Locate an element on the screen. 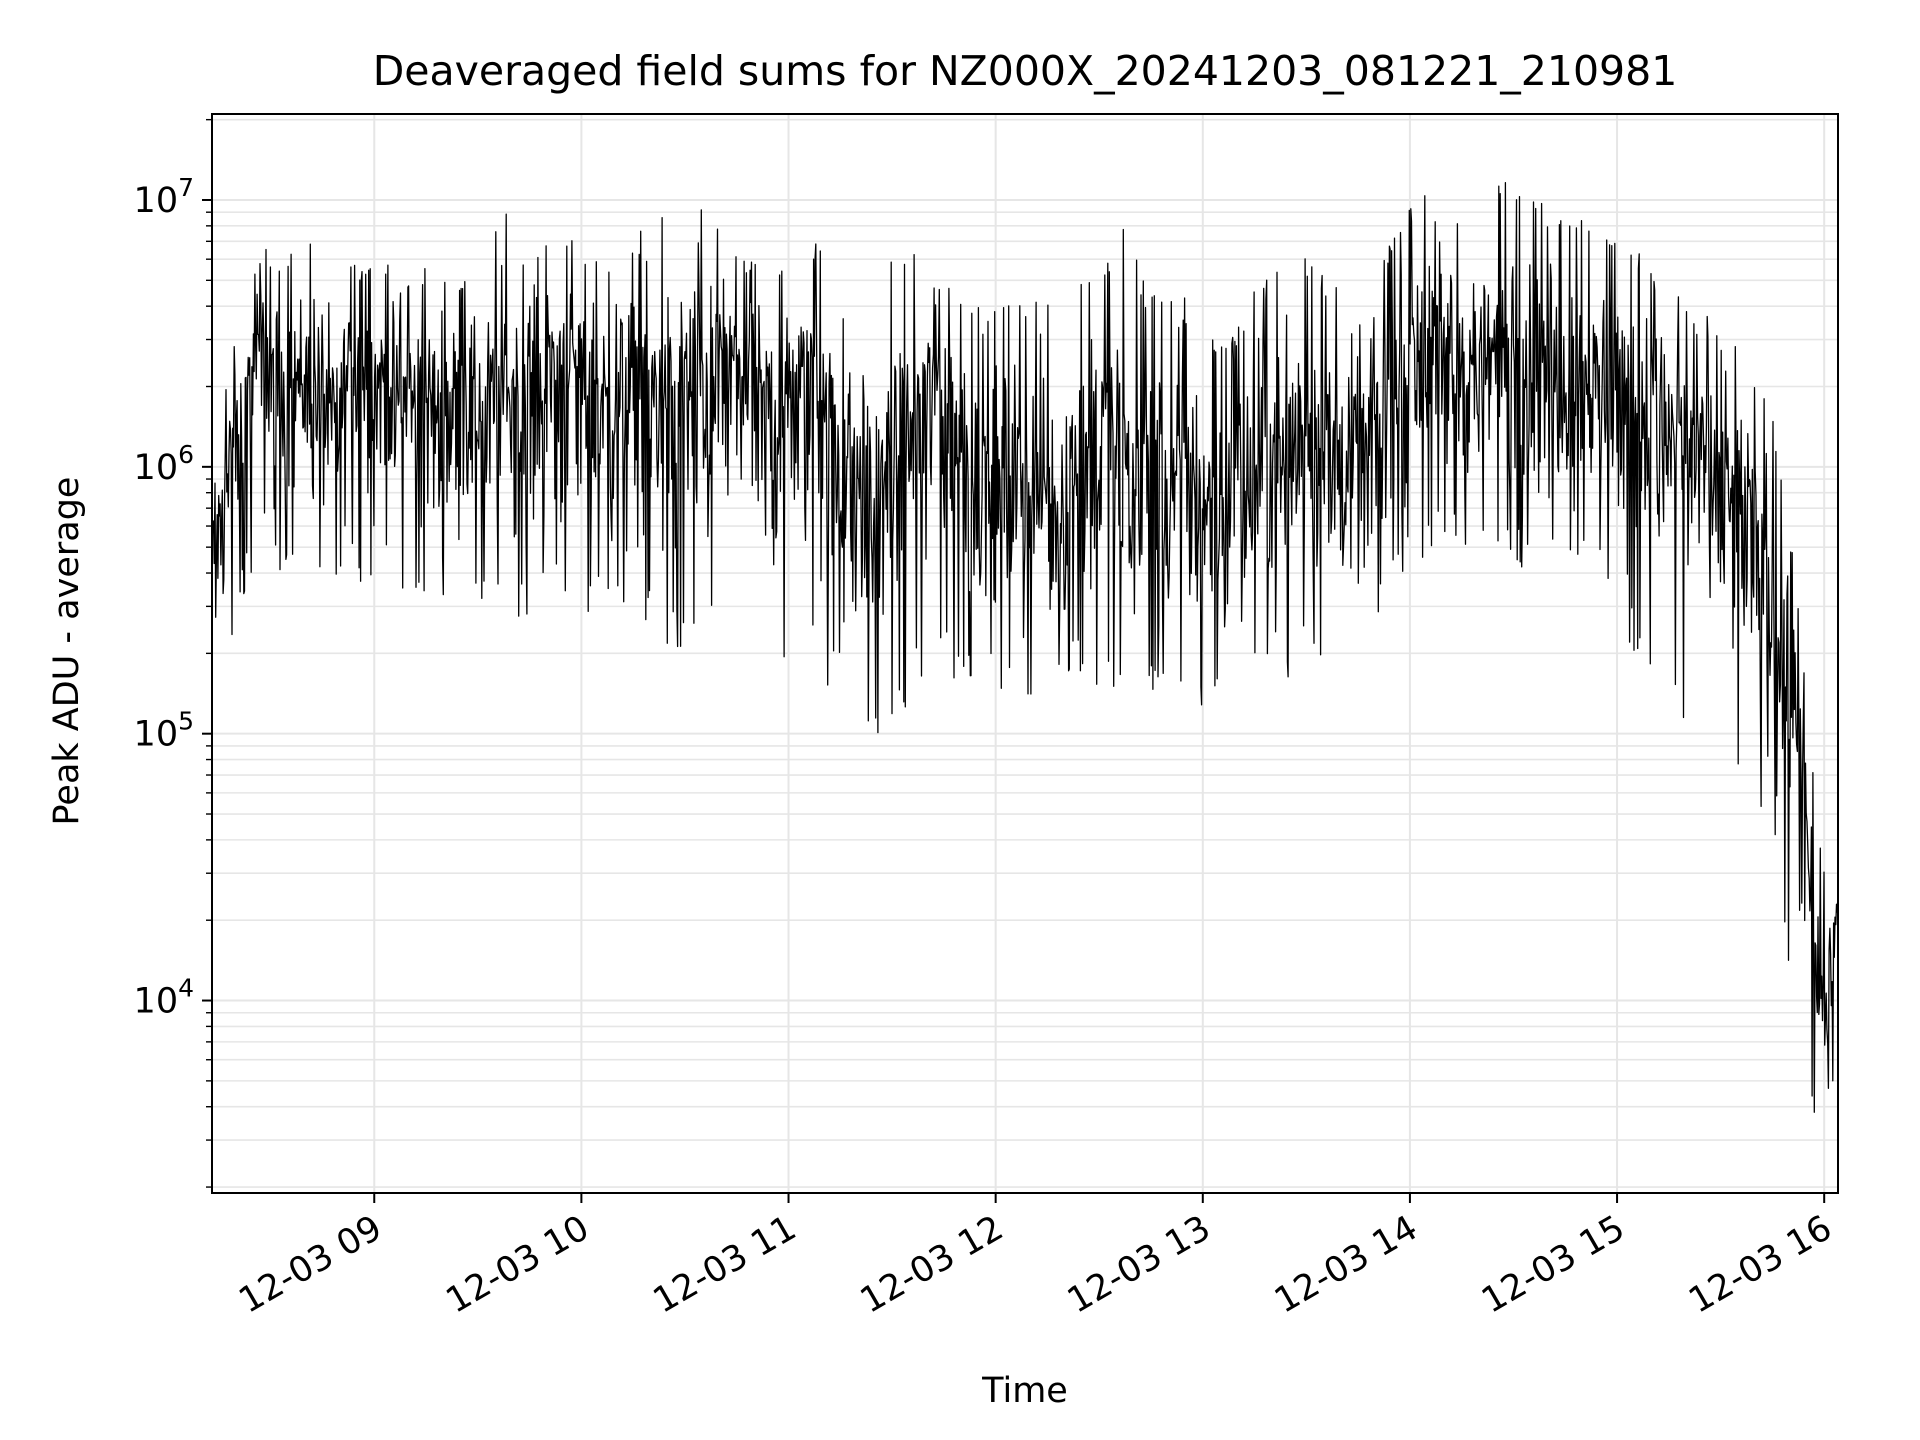 Image resolution: width=1920 pixels, height=1440 pixels. x-tick-label: 12-03 10 is located at coordinates (518, 1264).